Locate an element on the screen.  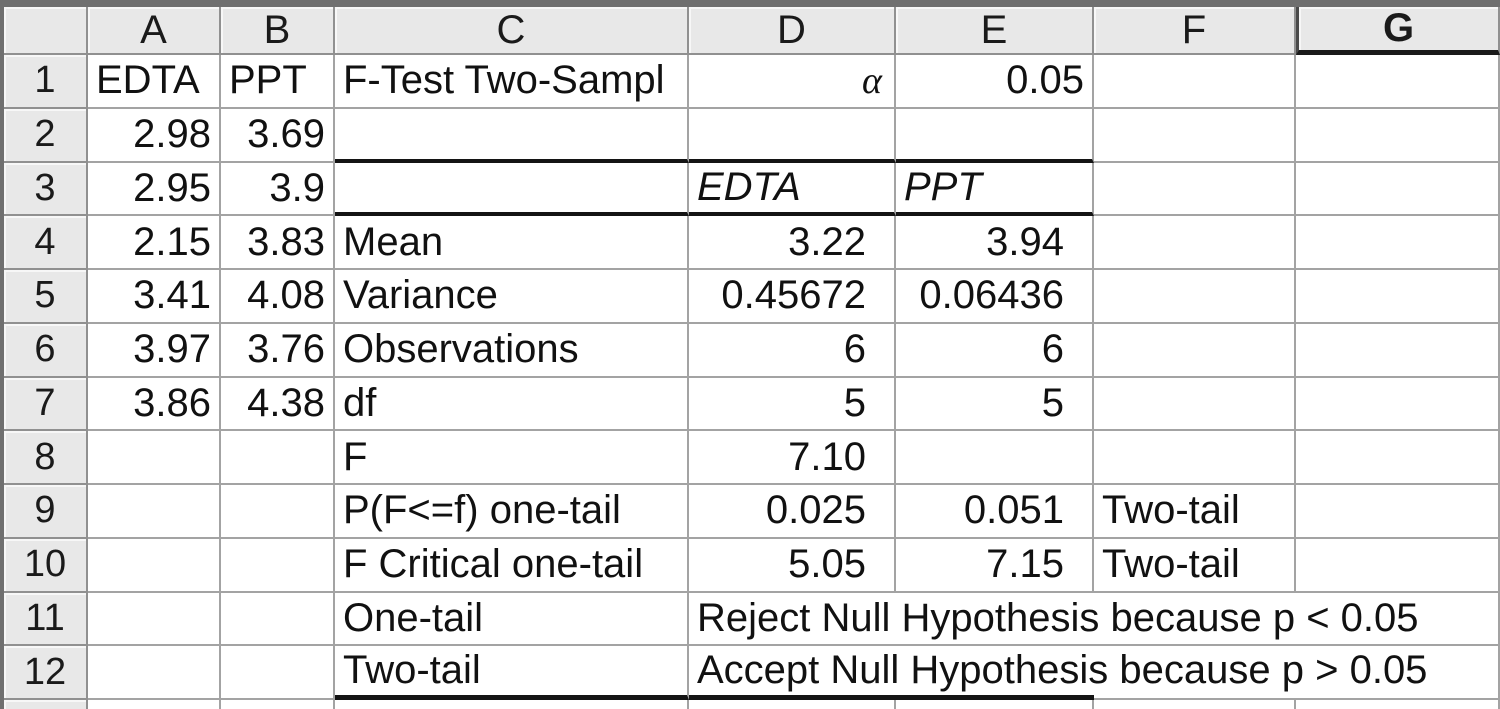
cell-g3 is located at coordinates (1398, 189).